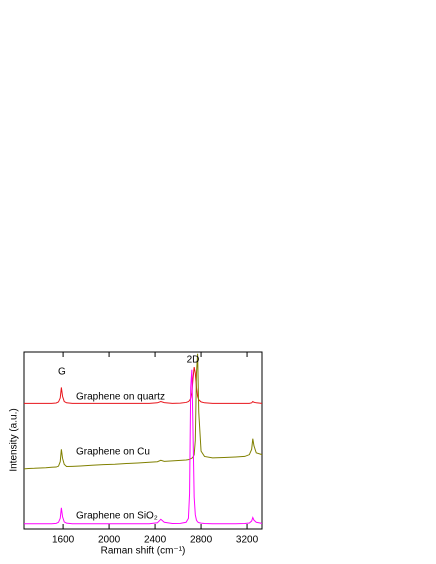 The width and height of the screenshot is (436, 564). I want to click on x-tick-label: 1600, so click(63, 540).